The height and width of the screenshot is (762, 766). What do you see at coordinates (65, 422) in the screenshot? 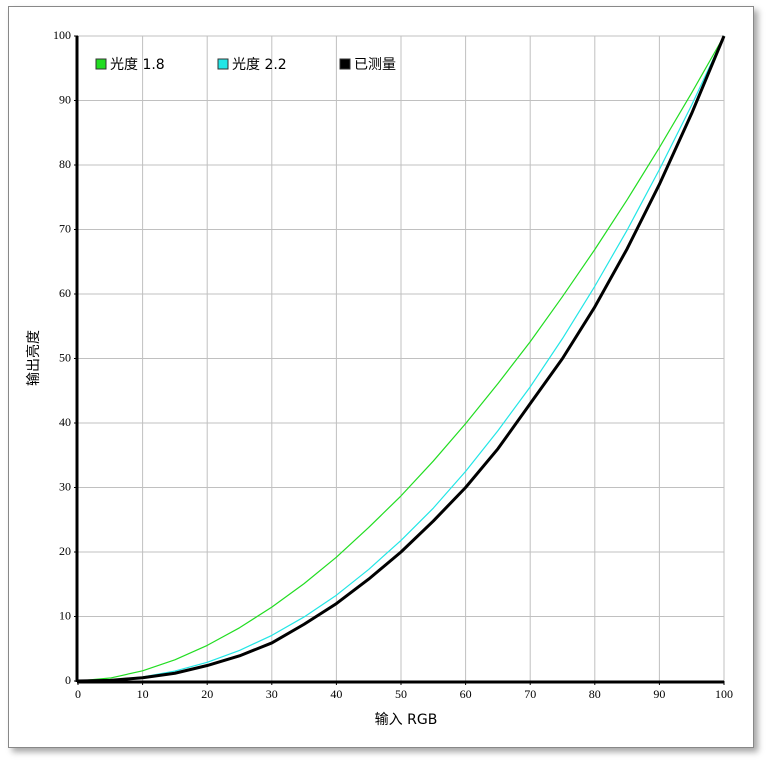
I see `y-tick-label: 40` at bounding box center [65, 422].